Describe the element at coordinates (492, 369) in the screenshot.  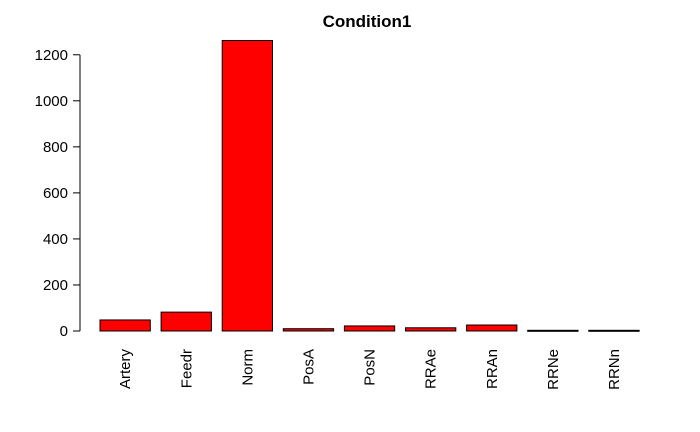
I see `x-tick-label-rran: RRAn` at that location.